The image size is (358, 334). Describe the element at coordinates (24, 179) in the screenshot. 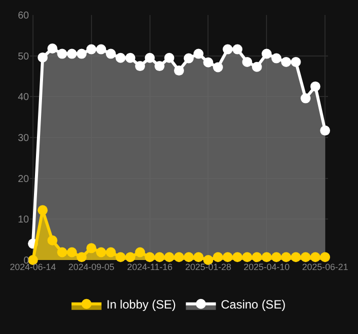

I see `y-tick-label: 20` at that location.